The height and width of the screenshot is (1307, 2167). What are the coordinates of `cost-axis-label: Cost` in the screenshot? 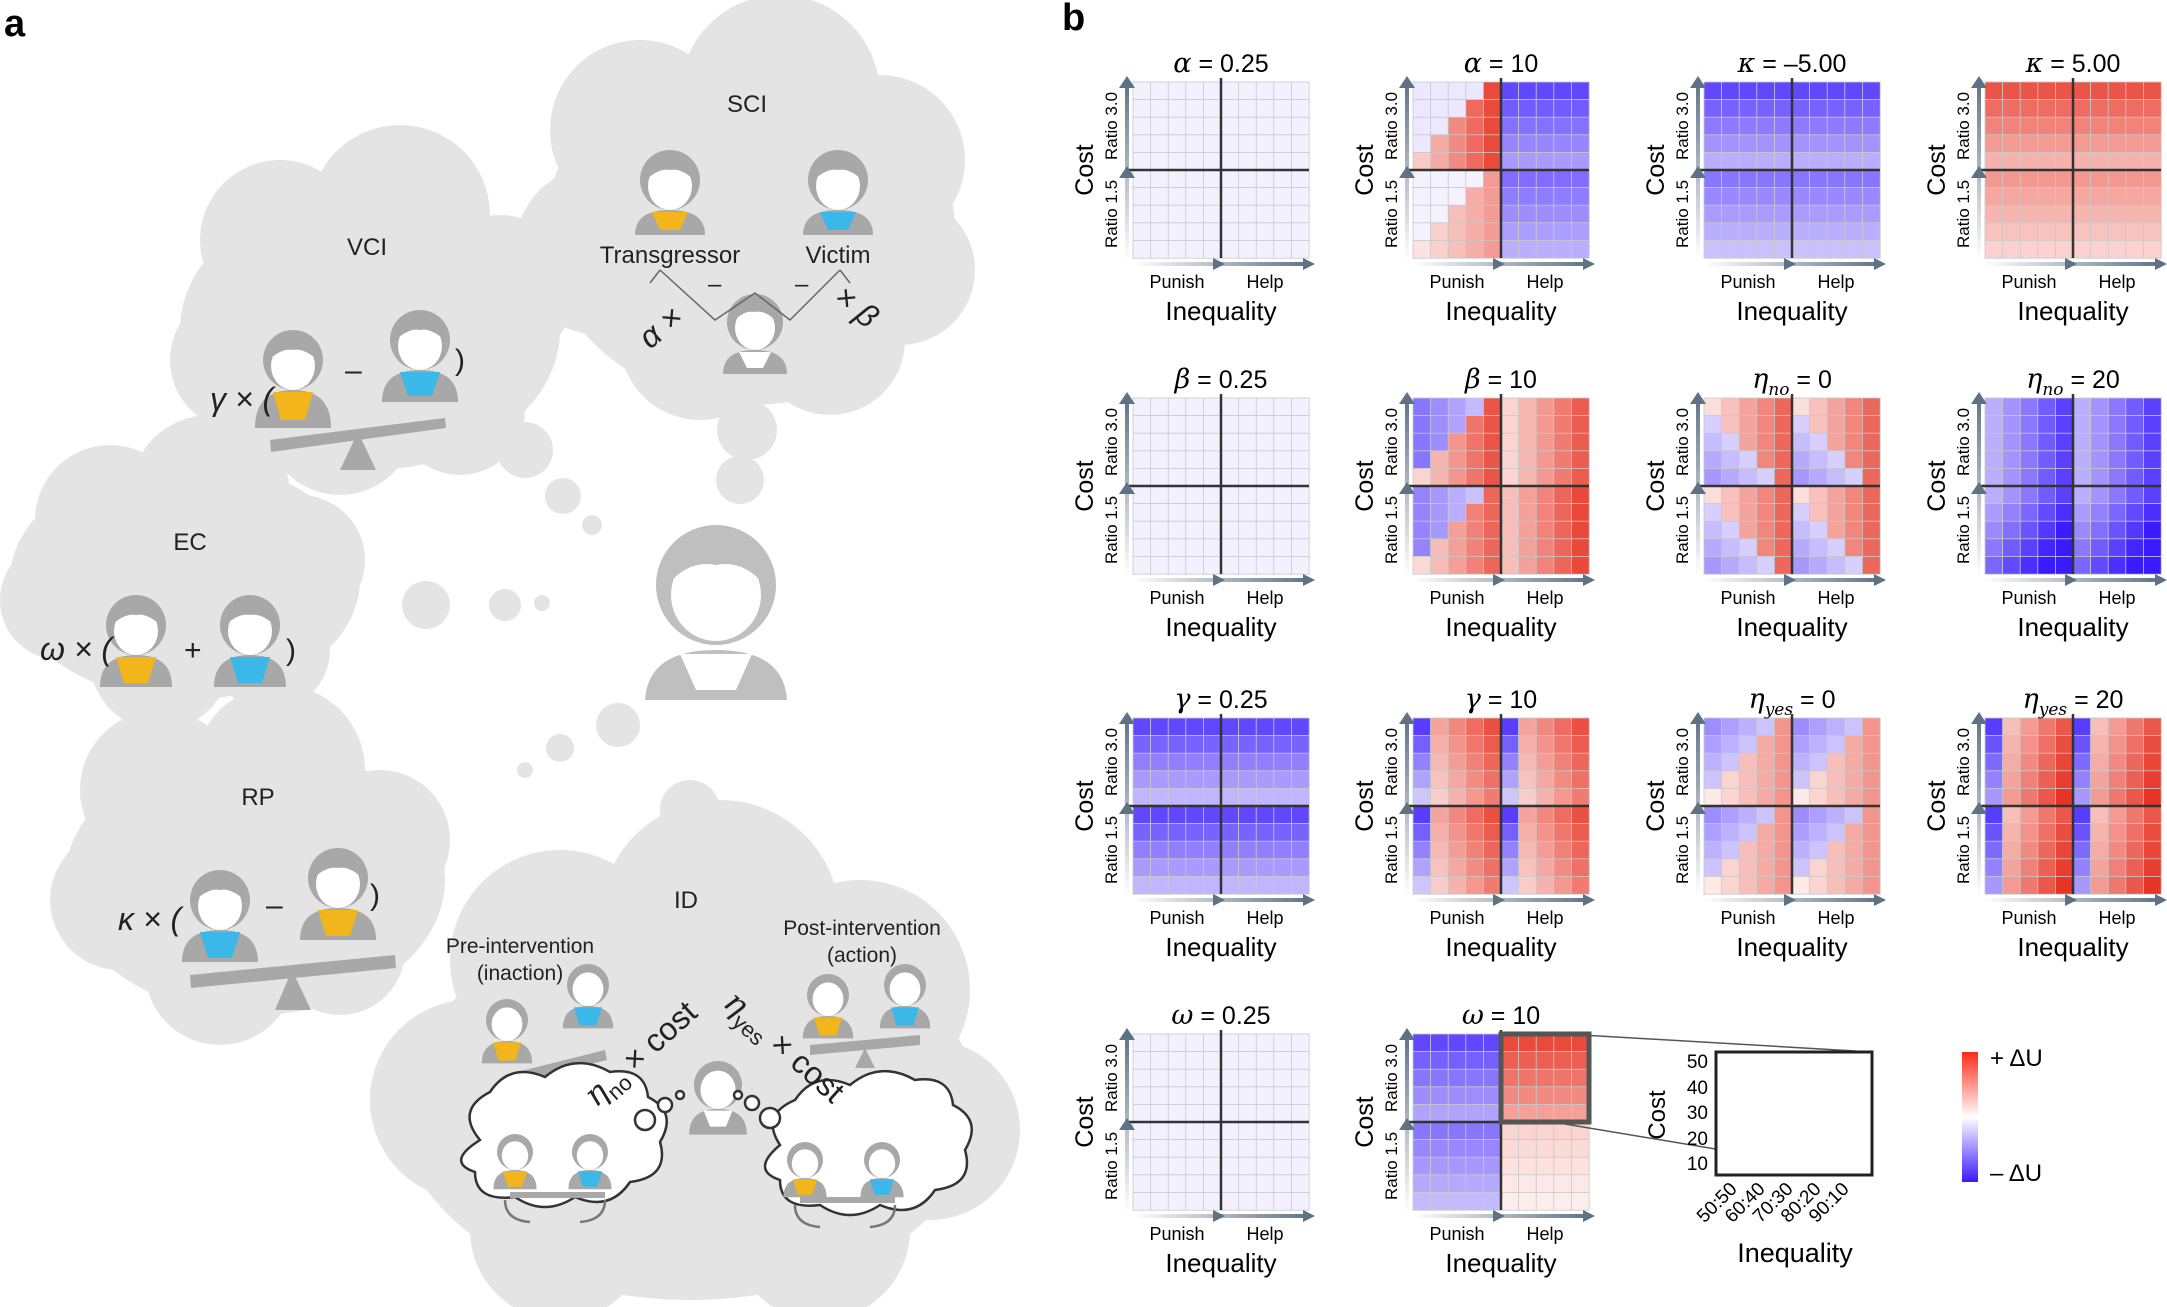 It's located at (1085, 805).